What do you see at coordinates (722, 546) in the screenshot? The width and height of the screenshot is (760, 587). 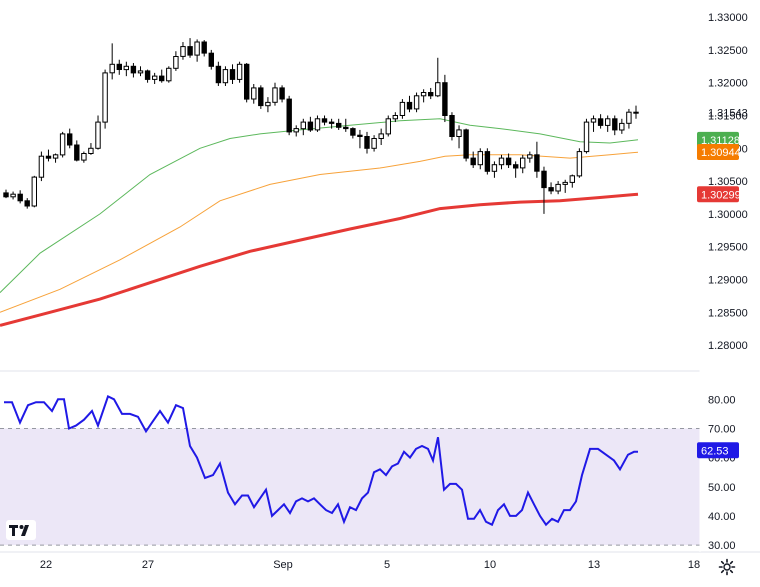 I see `rsi-tick-label: 30.00` at bounding box center [722, 546].